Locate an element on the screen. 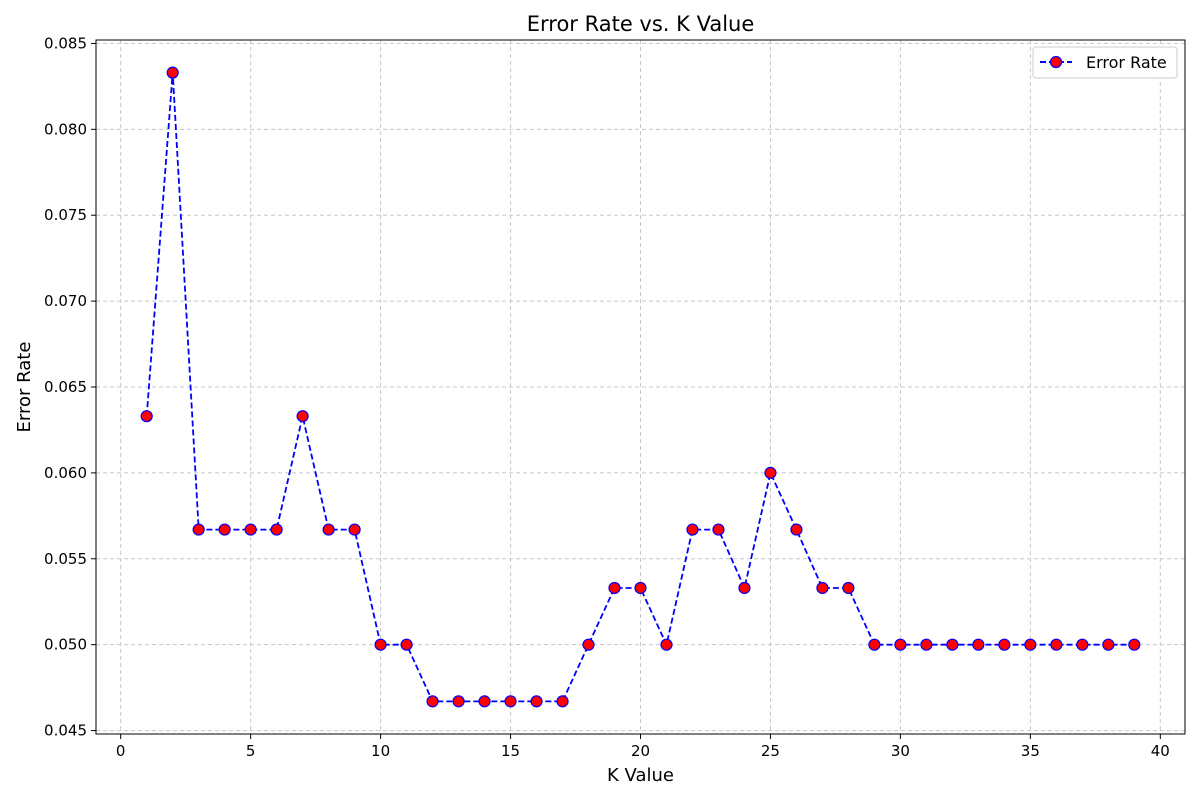  legend-marker-swatch is located at coordinates (1056, 62).